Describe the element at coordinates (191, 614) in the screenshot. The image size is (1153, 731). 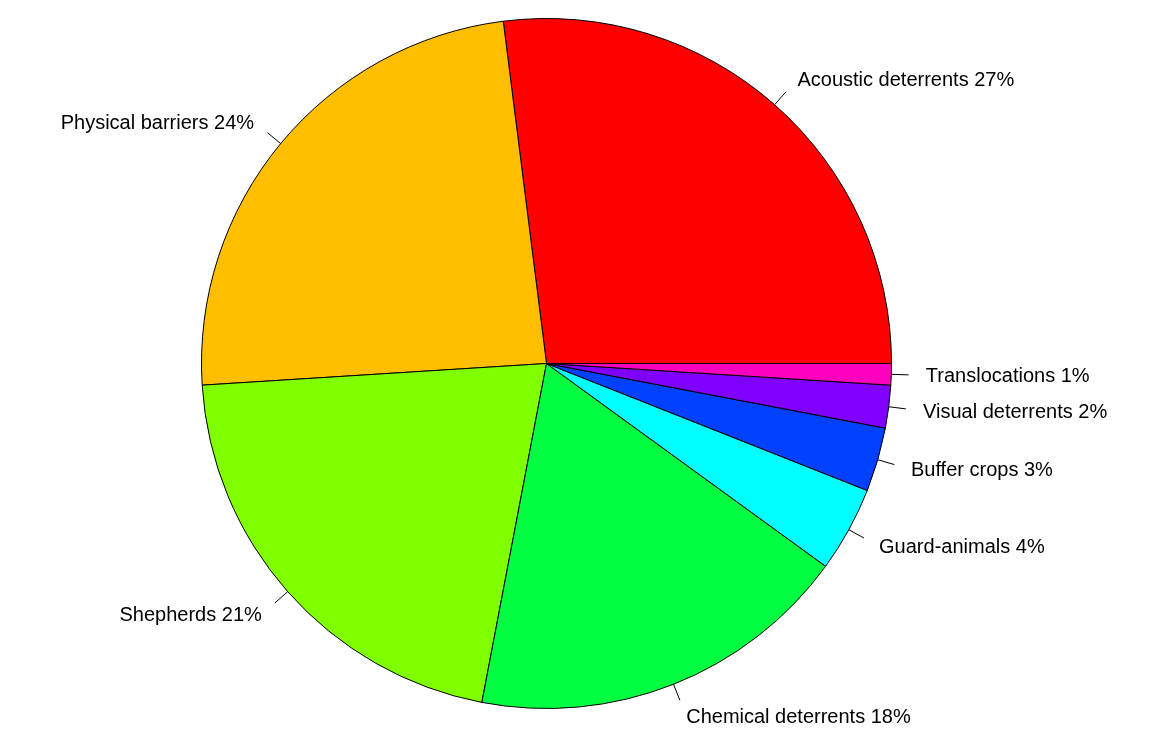
I see `slice-label: Shepherds 21%` at that location.